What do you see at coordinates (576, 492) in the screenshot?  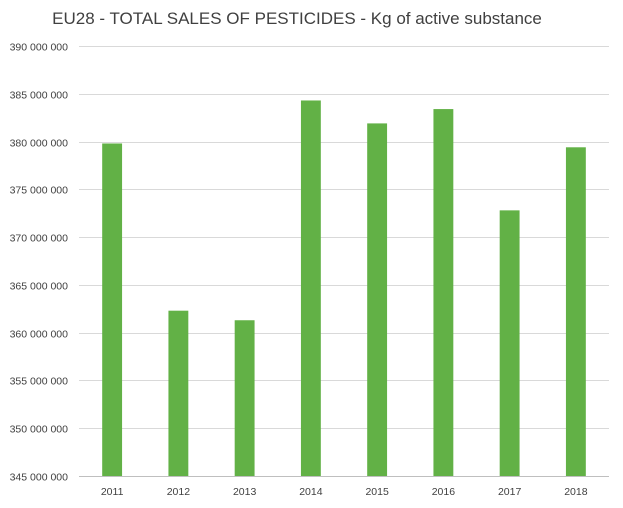 I see `x-tick-label: 2018` at bounding box center [576, 492].